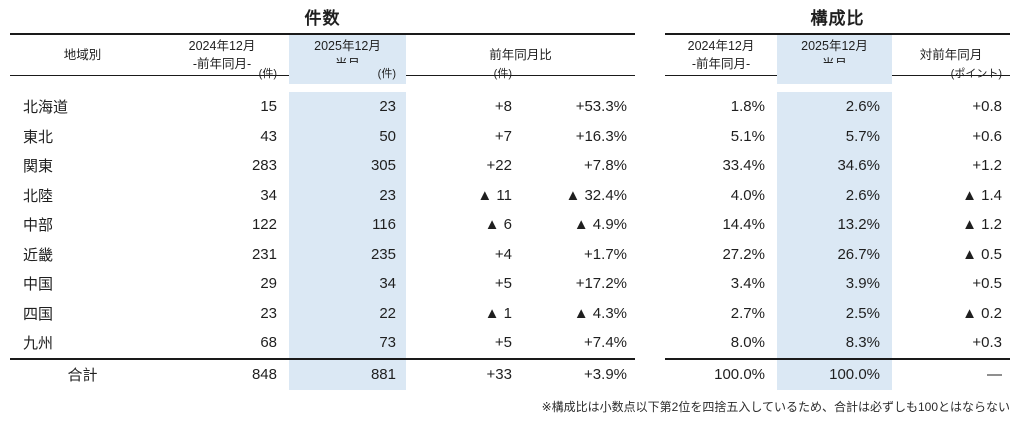  Describe the element at coordinates (347, 284) in the screenshot. I see `count-current-value: 34` at that location.